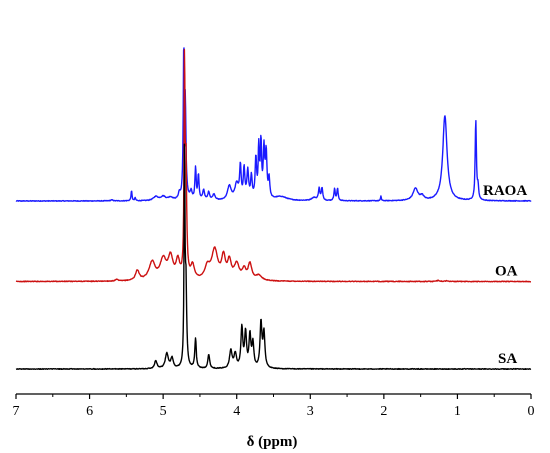  Describe the element at coordinates (272, 442) in the screenshot. I see `x-axis-label: δ (ppm)` at that location.